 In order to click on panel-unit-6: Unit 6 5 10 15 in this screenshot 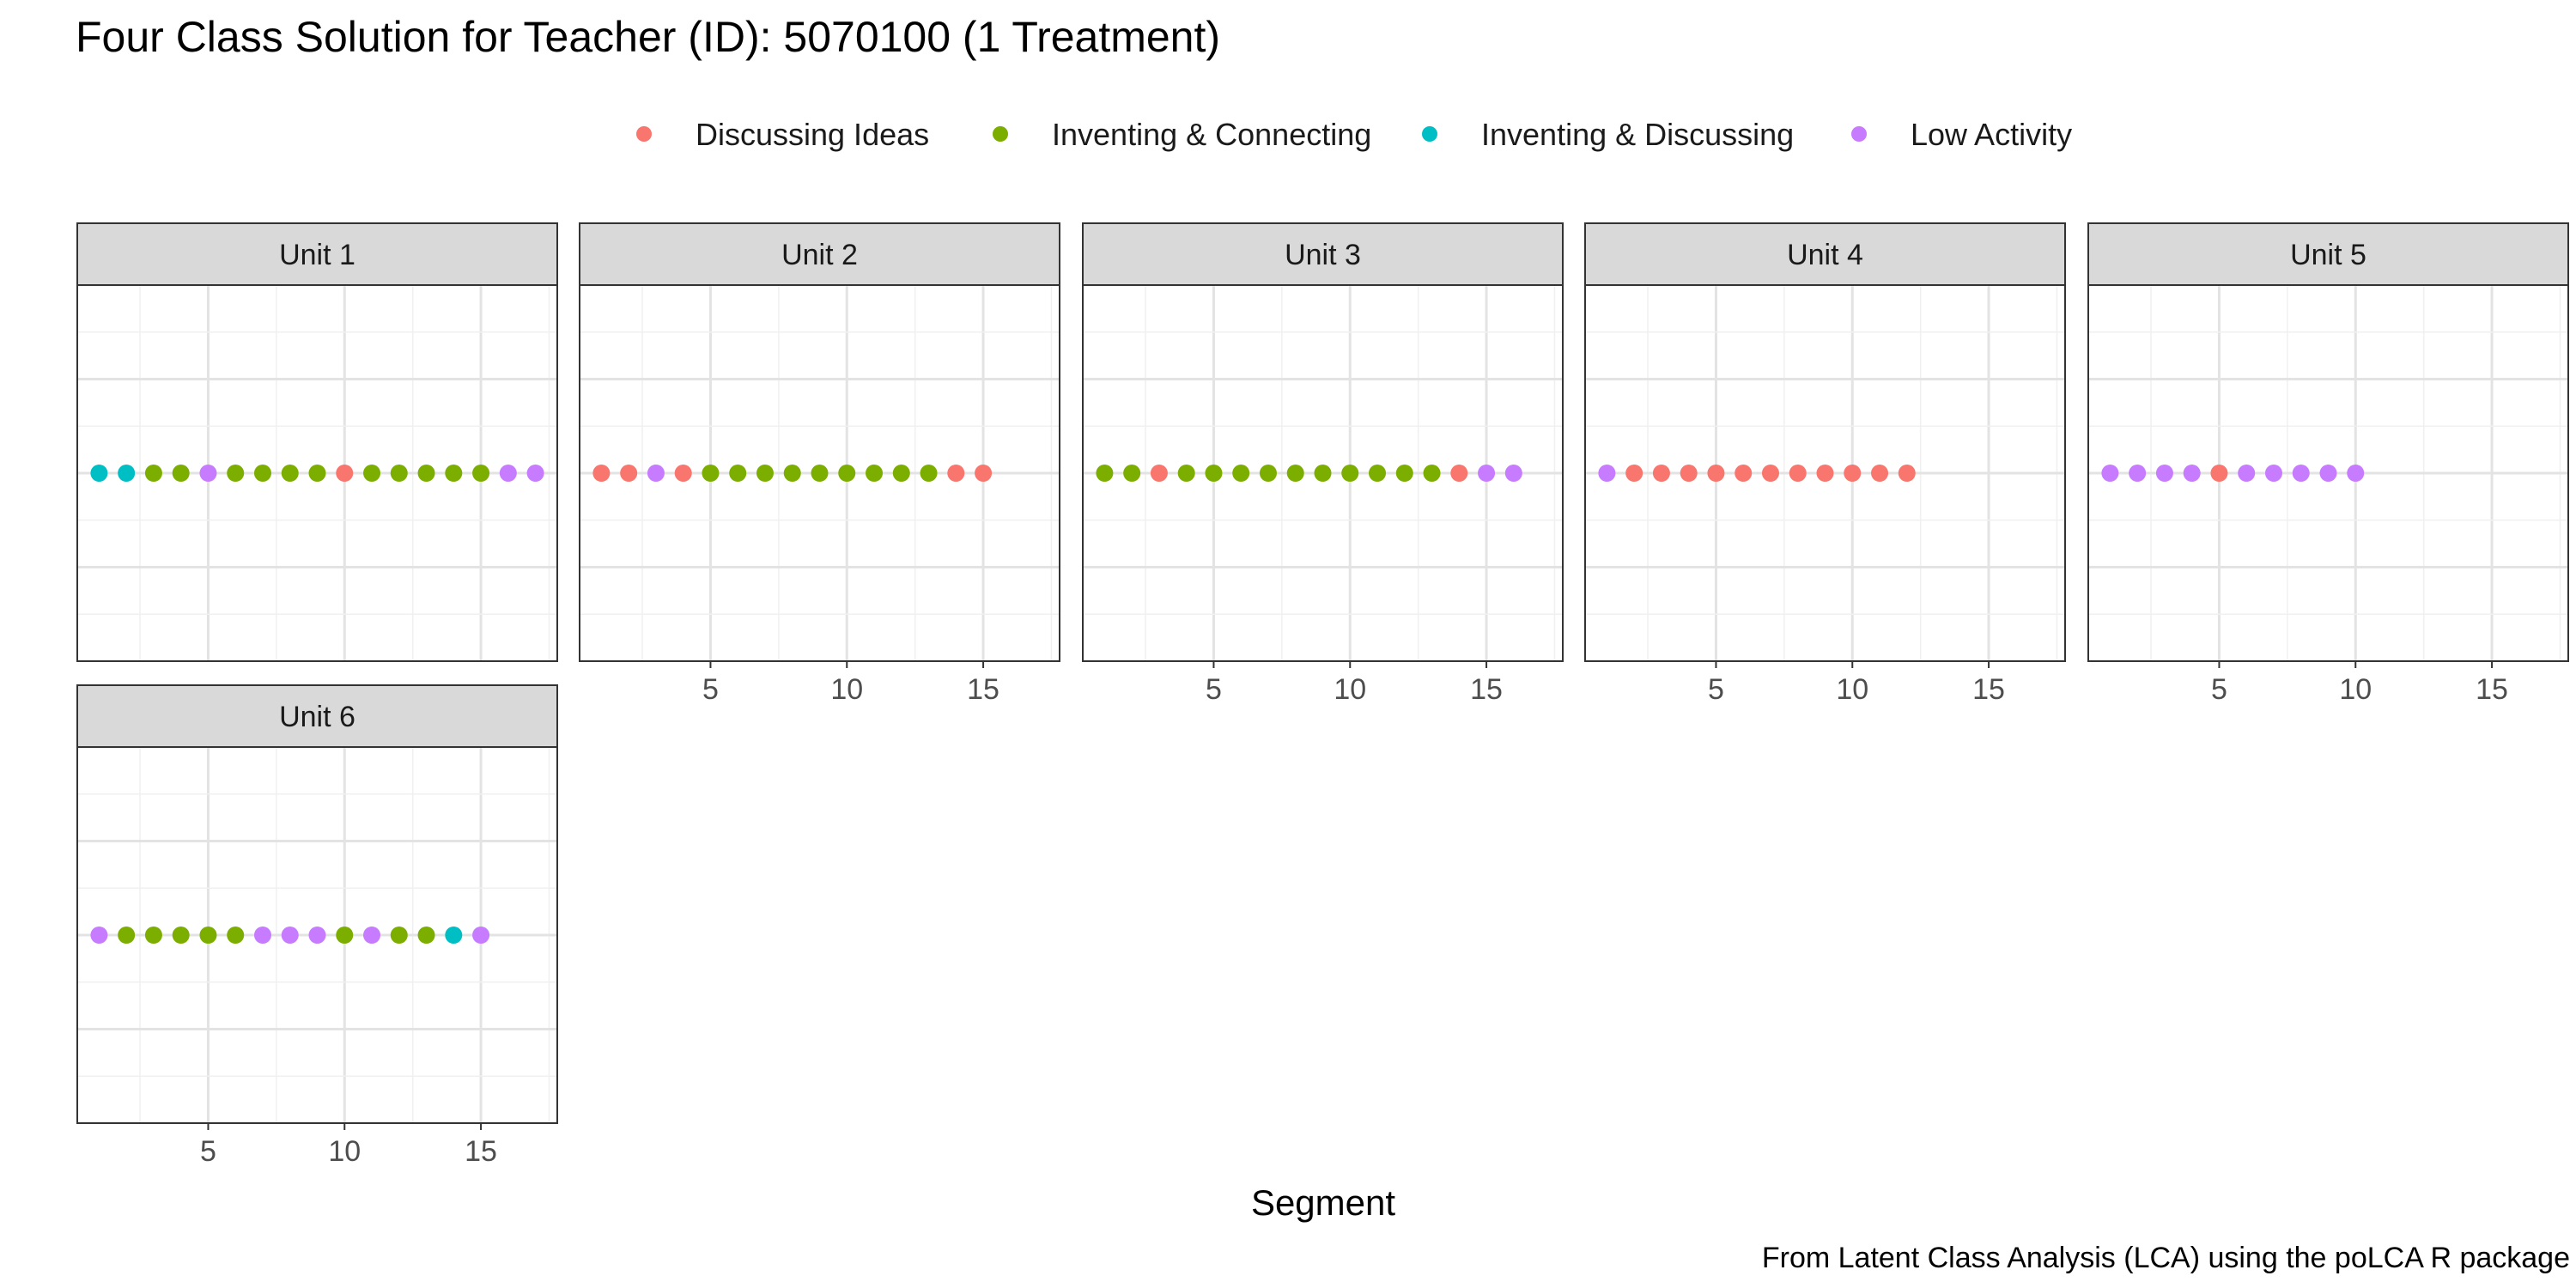, I will do `click(317, 926)`.